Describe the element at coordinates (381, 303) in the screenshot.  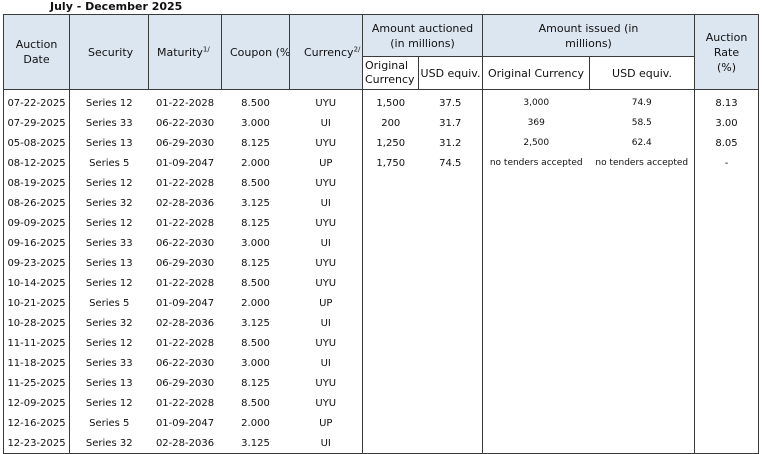
I see `table-row: 10-21-2025 Series 5 01-09-2047 2.000 UP` at that location.